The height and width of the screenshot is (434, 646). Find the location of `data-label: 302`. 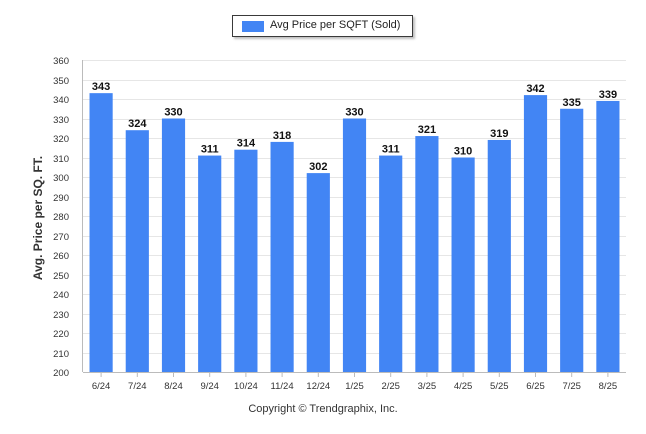

data-label: 302 is located at coordinates (318, 167).